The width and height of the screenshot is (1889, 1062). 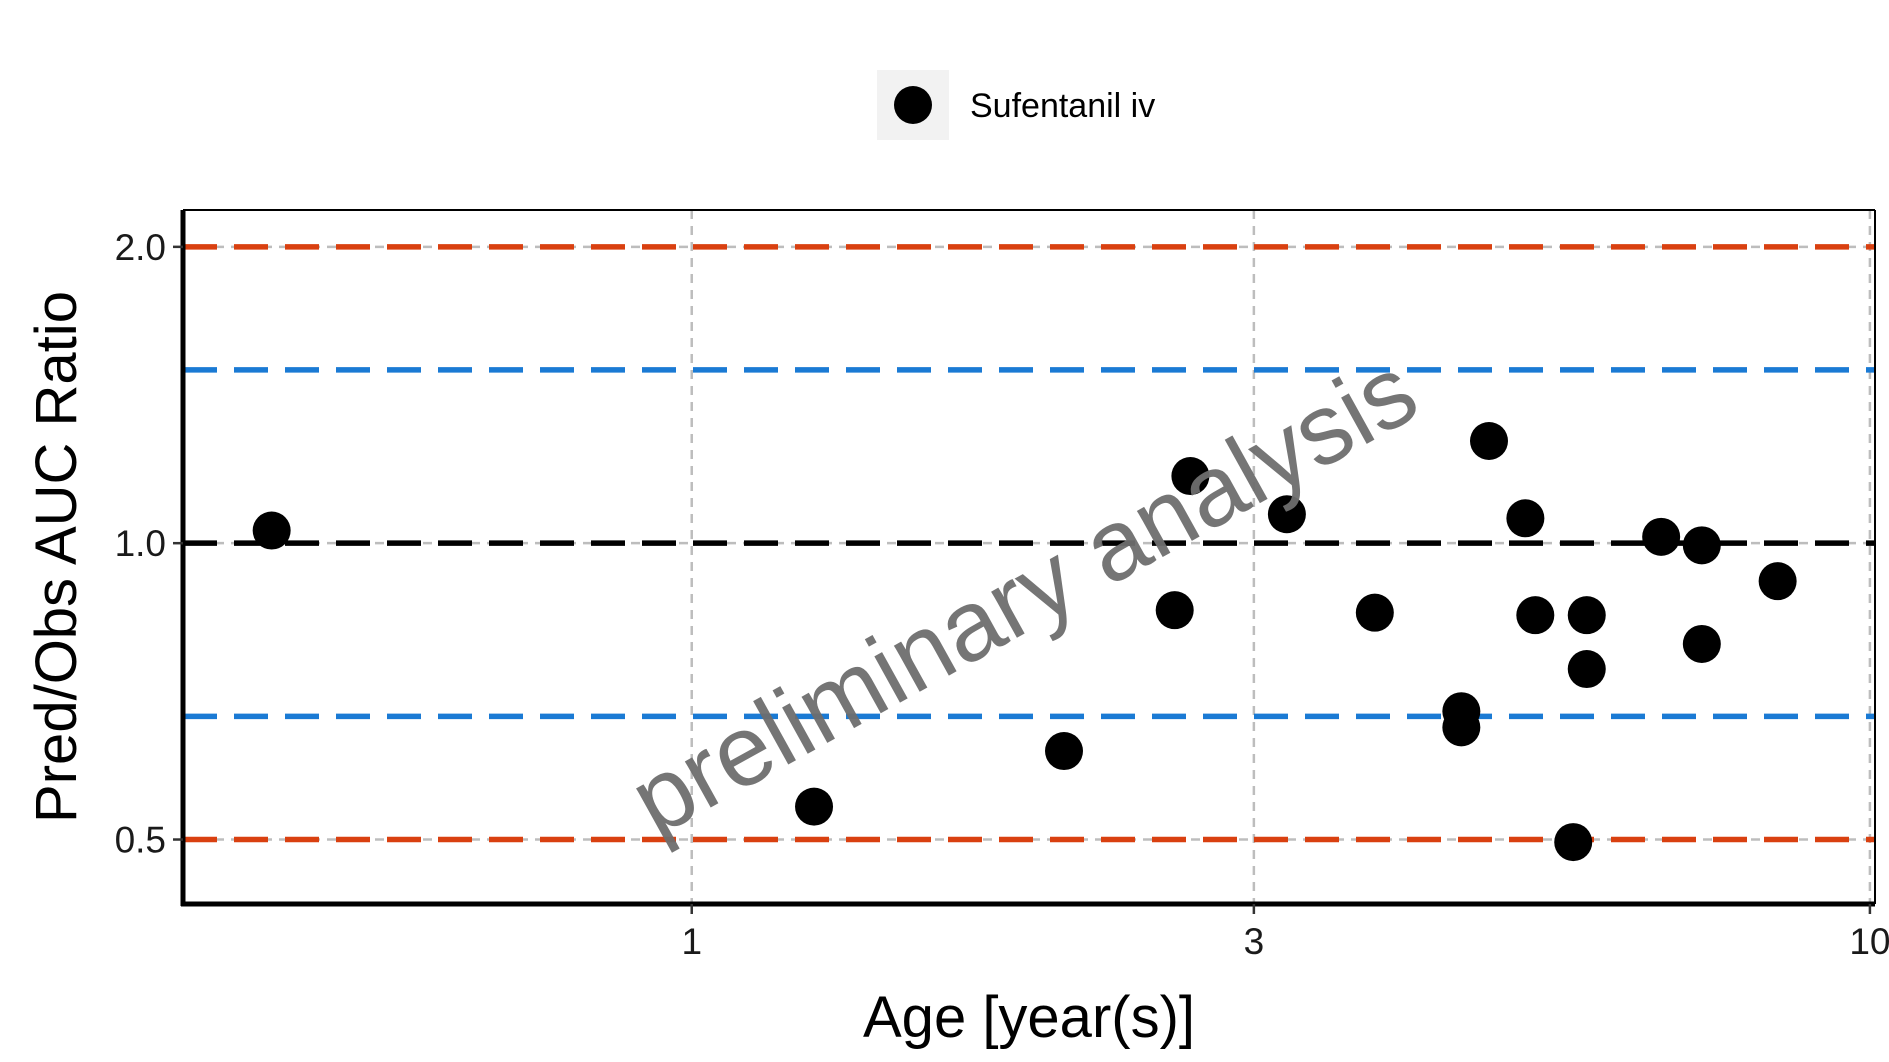 I want to click on y-tick-label-0: 0.5, so click(x=140, y=840).